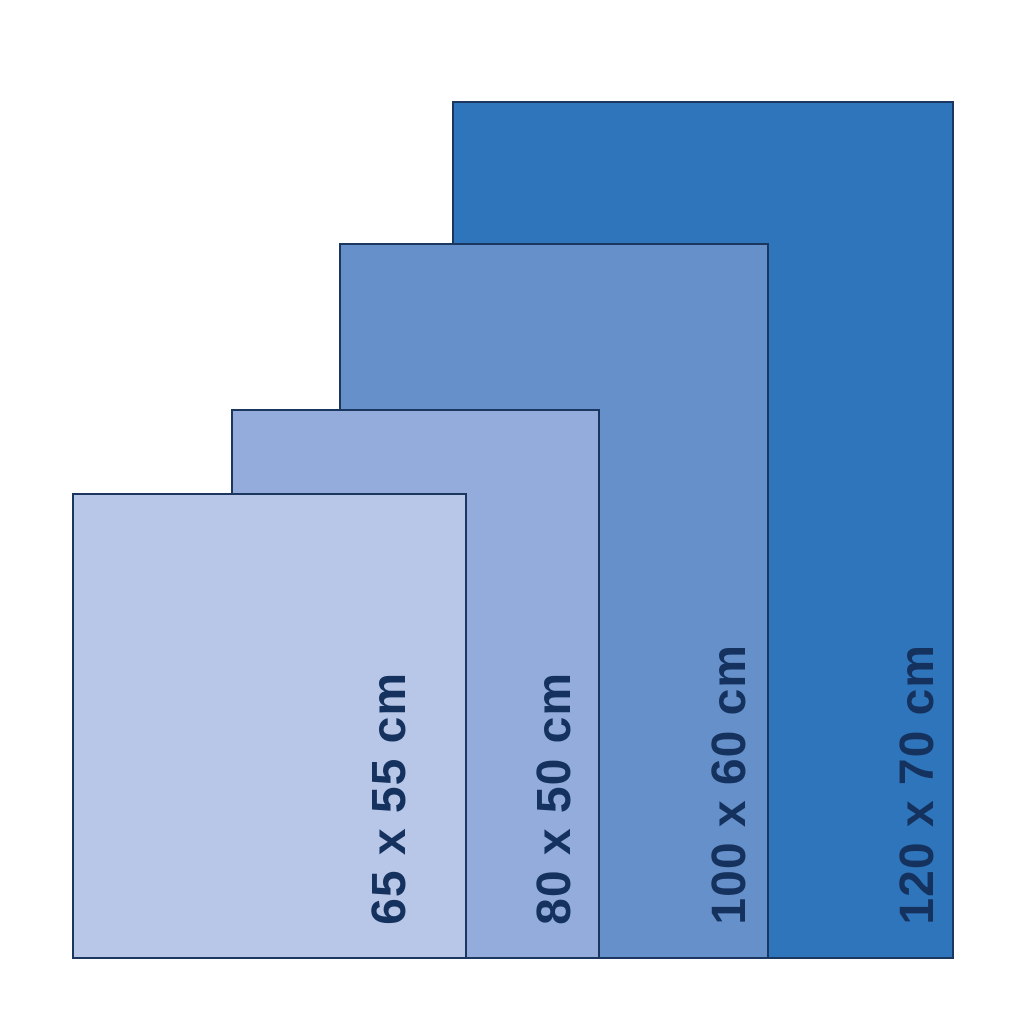 This screenshot has height=1024, width=1024. Describe the element at coordinates (917, 784) in the screenshot. I see `size-label-120x70: 120 x 70 cm` at that location.